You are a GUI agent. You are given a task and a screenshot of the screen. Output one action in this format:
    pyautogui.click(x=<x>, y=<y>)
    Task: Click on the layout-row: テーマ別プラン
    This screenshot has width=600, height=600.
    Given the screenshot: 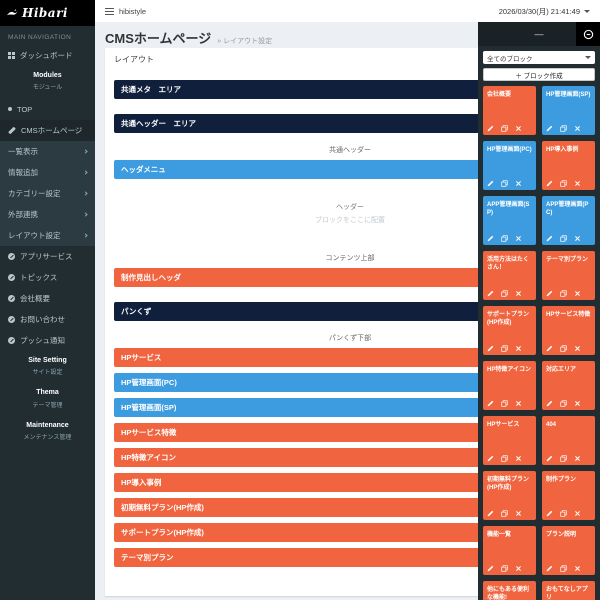 What is the action you would take?
    pyautogui.click(x=350, y=557)
    